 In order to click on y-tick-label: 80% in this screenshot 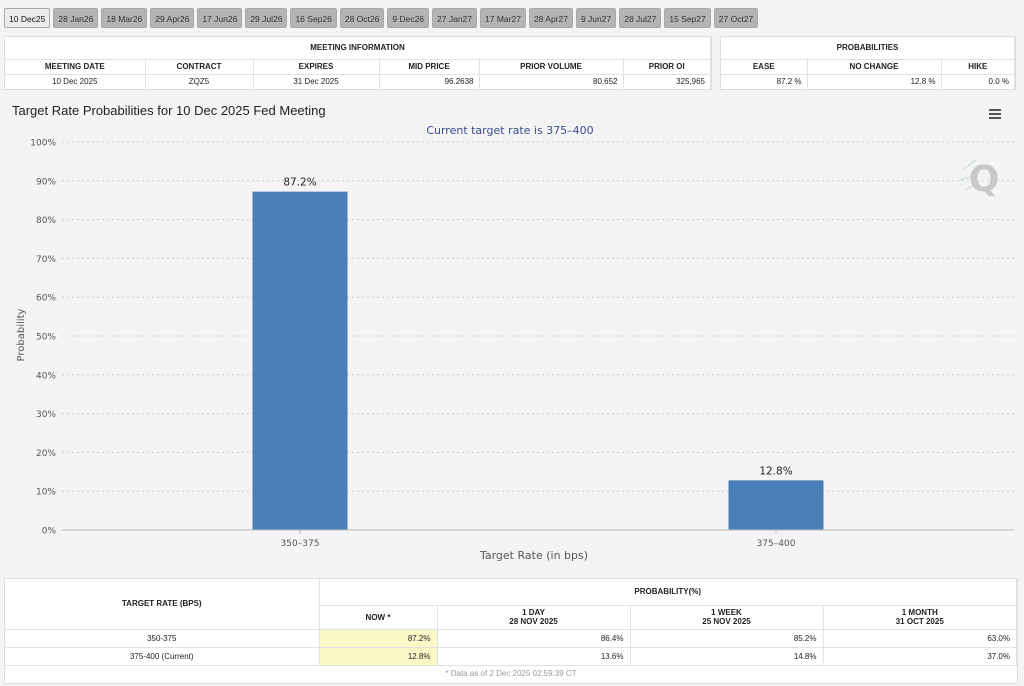, I will do `click(46, 221)`.